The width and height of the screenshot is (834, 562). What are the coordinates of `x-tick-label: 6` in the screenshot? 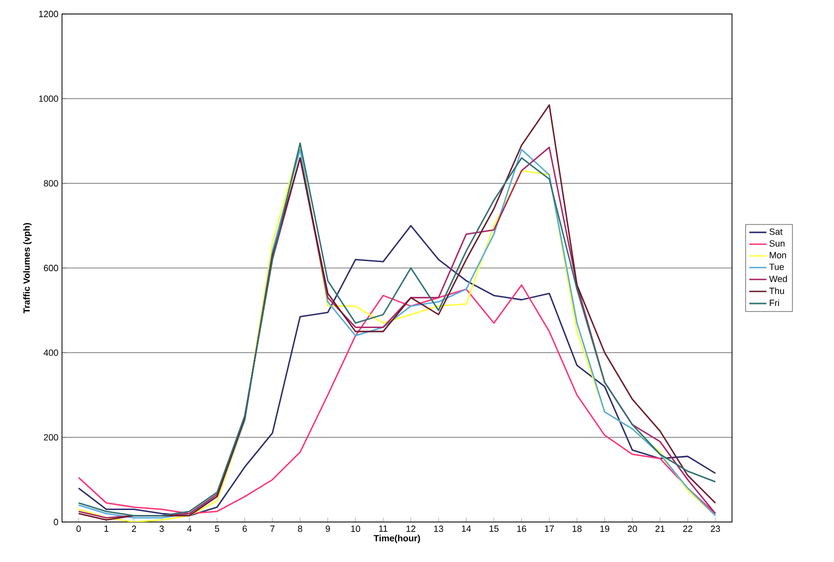 It's located at (244, 529).